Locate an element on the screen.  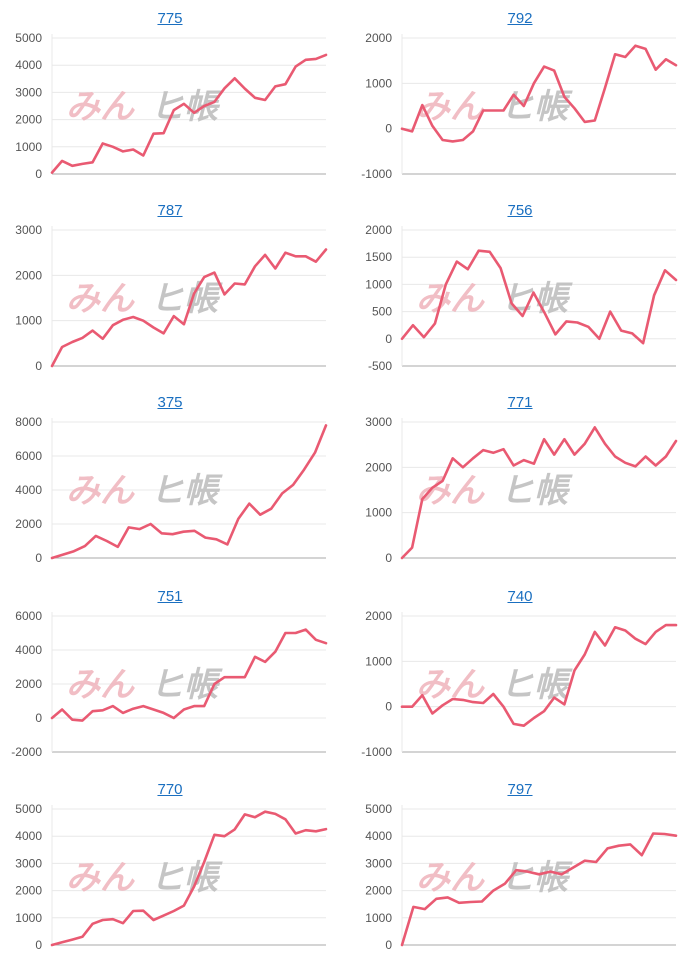
chart-panel-375: 375 8000 6000 4000 2000 0 みん ヒ帳 is located at coordinates (170, 479).